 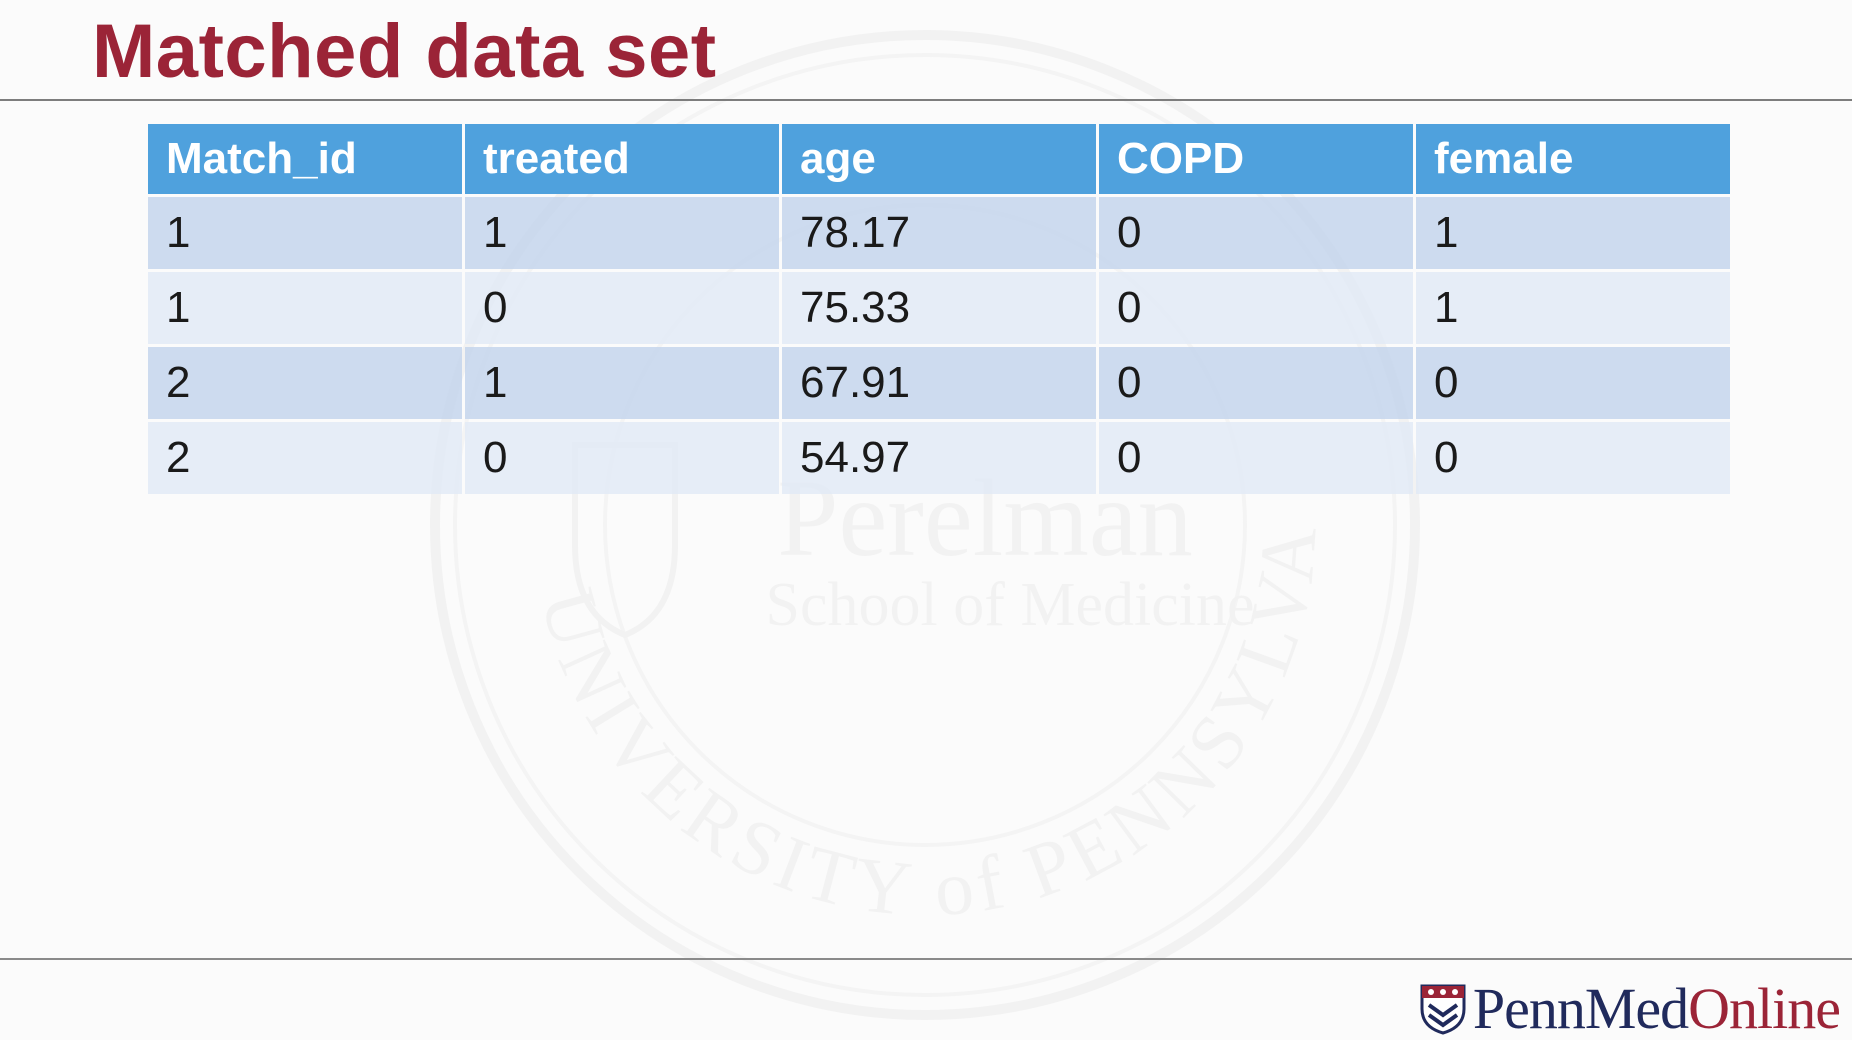 I want to click on cell-age: 67.91, so click(x=939, y=383).